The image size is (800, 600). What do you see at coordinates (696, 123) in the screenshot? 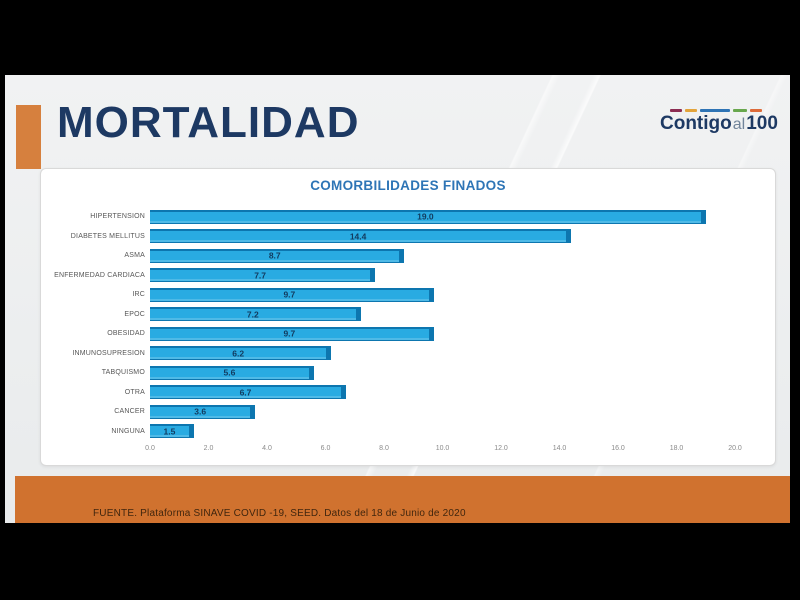
I see `logo-text-contigo: Contigo` at bounding box center [696, 123].